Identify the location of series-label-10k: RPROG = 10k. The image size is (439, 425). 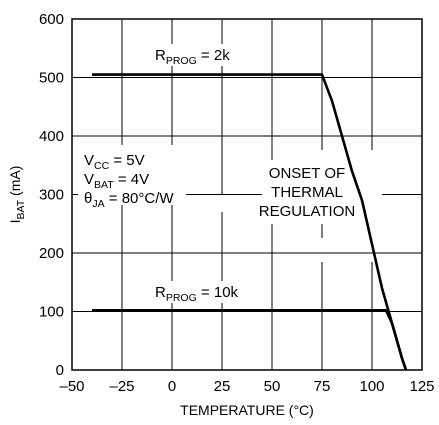
(197, 294).